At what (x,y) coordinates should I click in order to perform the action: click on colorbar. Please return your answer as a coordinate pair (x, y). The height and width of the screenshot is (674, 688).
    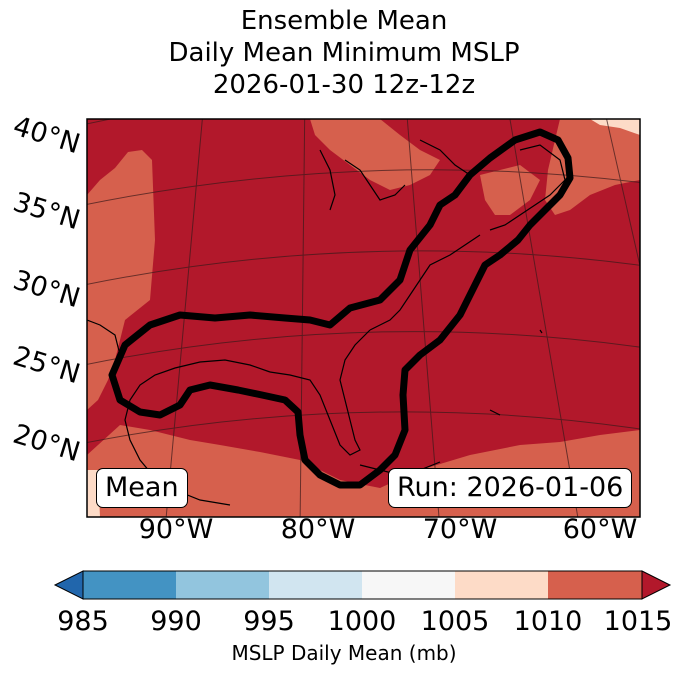
    Looking at the image, I should click on (362, 585).